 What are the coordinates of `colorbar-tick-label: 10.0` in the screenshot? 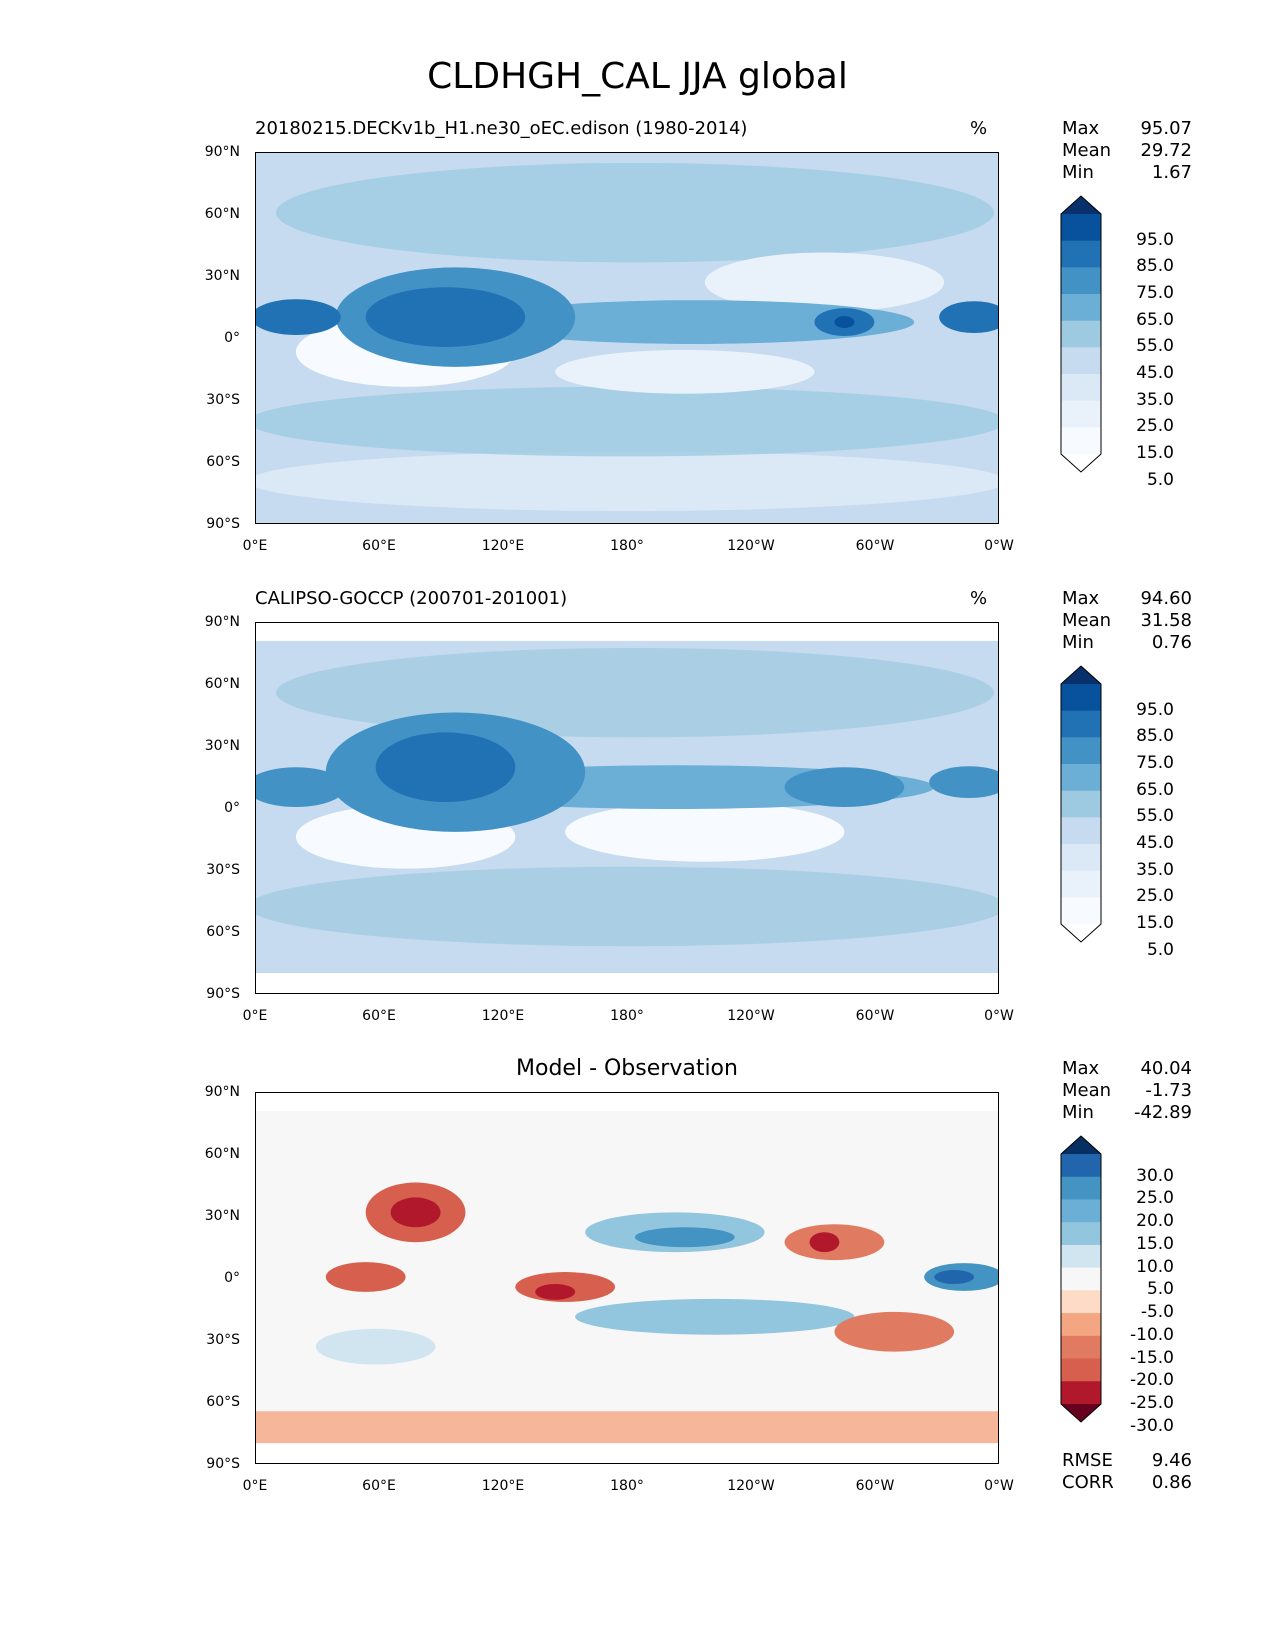 It's located at (1155, 1266).